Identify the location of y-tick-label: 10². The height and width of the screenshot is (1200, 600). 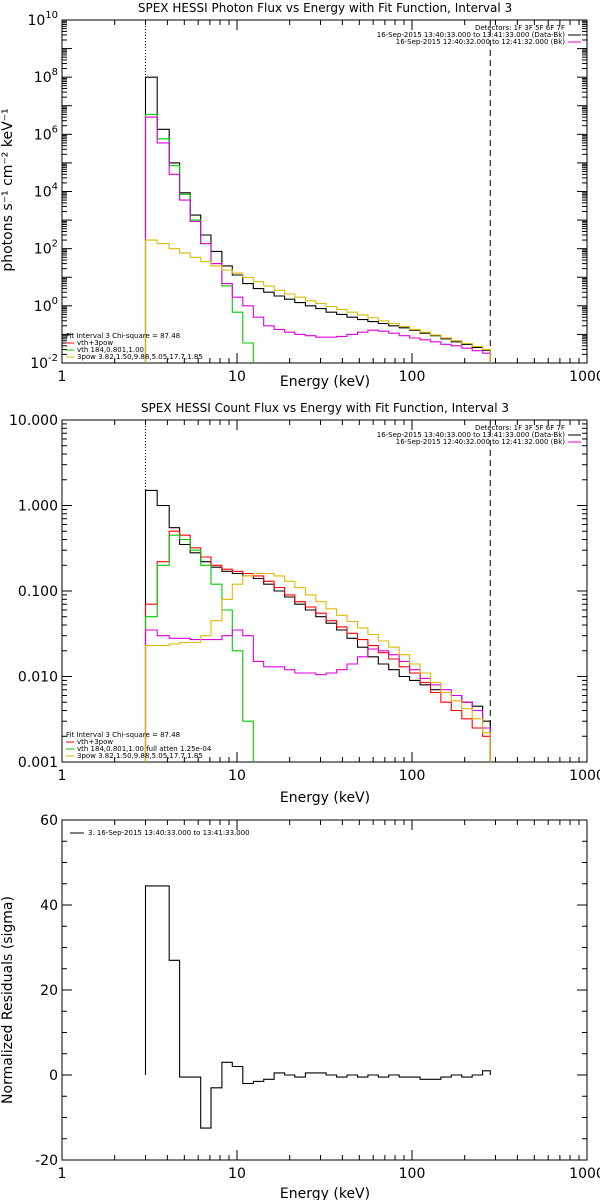
(46, 248).